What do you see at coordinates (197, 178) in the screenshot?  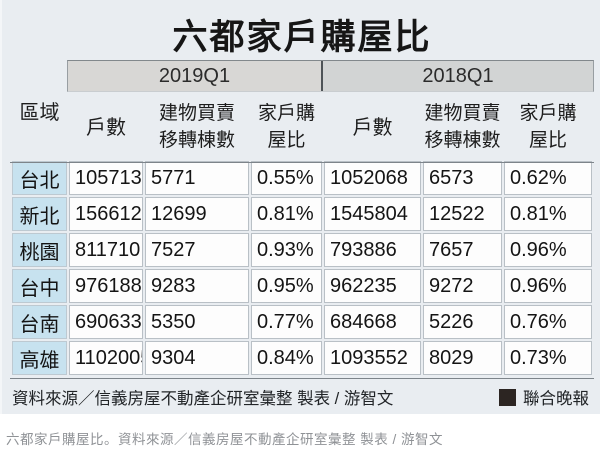 I see `transfers-2019-cell: 5771` at bounding box center [197, 178].